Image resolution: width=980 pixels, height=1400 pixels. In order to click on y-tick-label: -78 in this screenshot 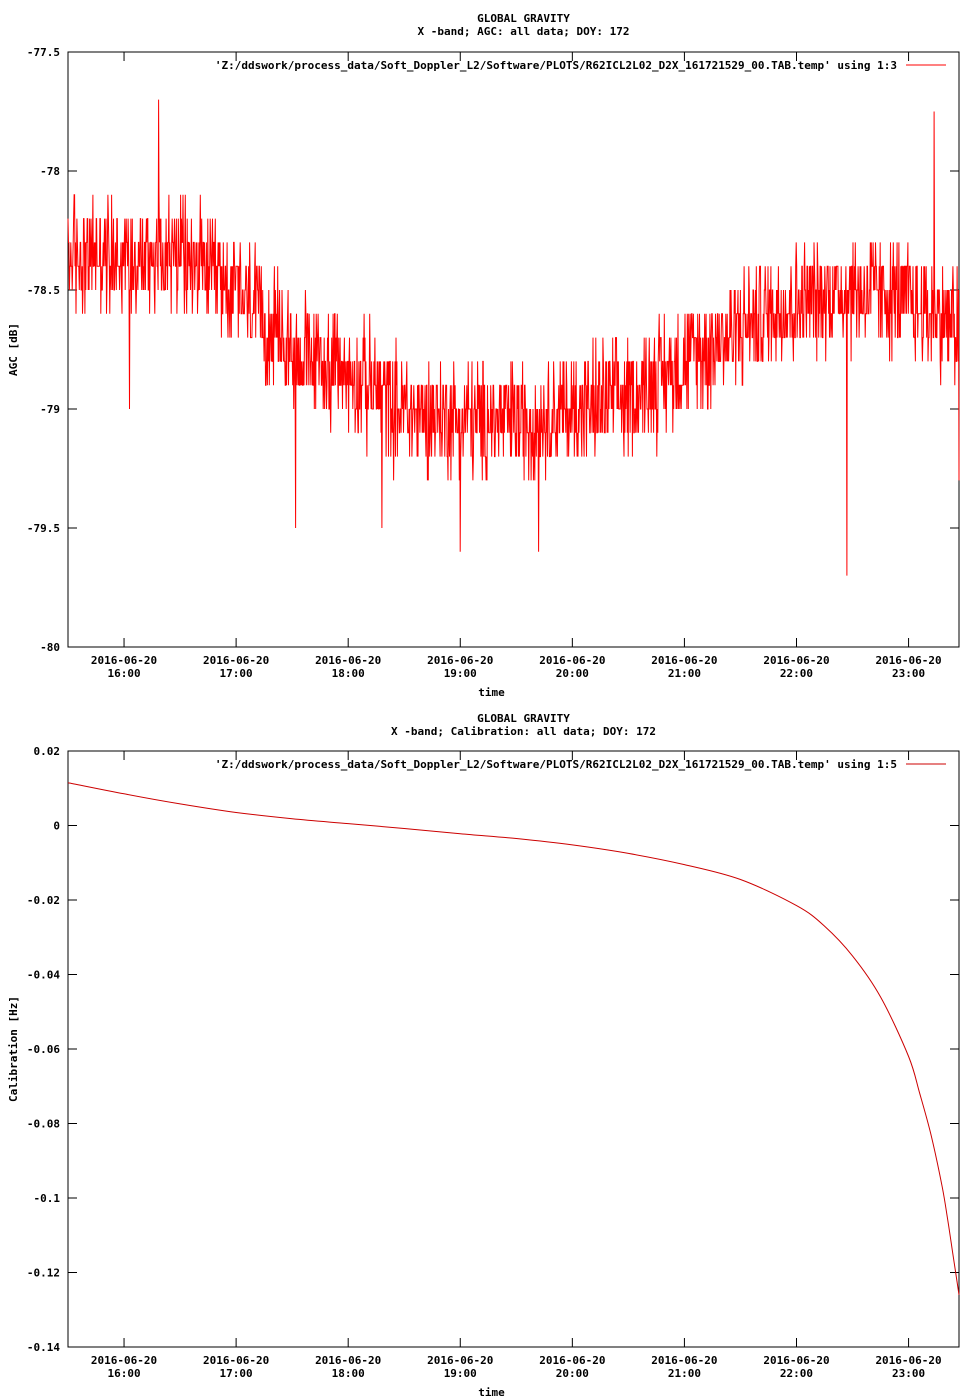, I will do `click(50, 171)`.